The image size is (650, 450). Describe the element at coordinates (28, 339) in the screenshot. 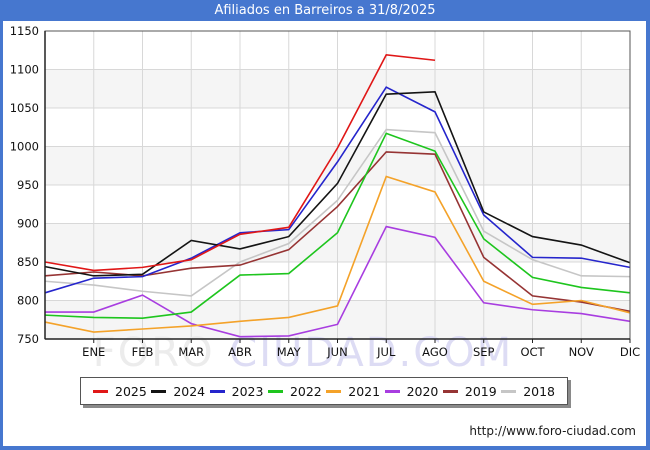

I see `y-tick-label: 750` at that location.